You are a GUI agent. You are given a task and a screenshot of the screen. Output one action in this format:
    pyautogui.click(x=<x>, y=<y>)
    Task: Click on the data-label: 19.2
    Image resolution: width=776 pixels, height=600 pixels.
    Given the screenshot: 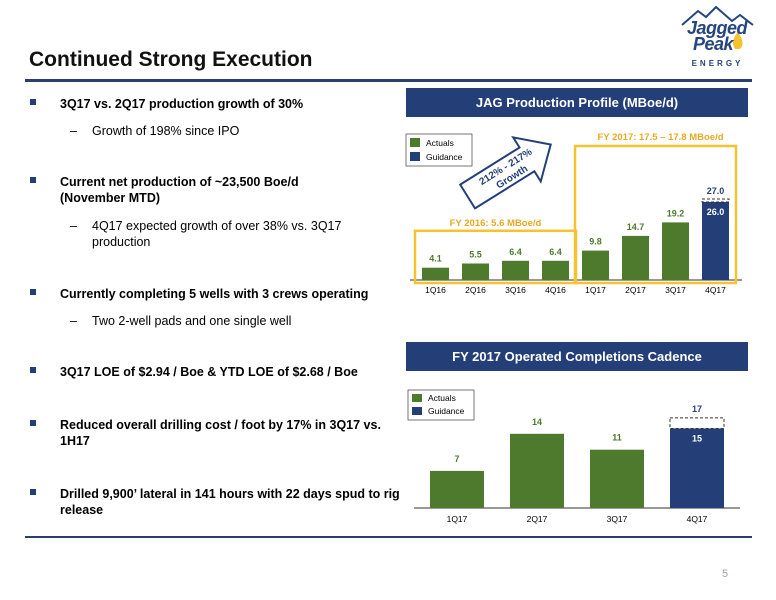 What is the action you would take?
    pyautogui.click(x=676, y=213)
    